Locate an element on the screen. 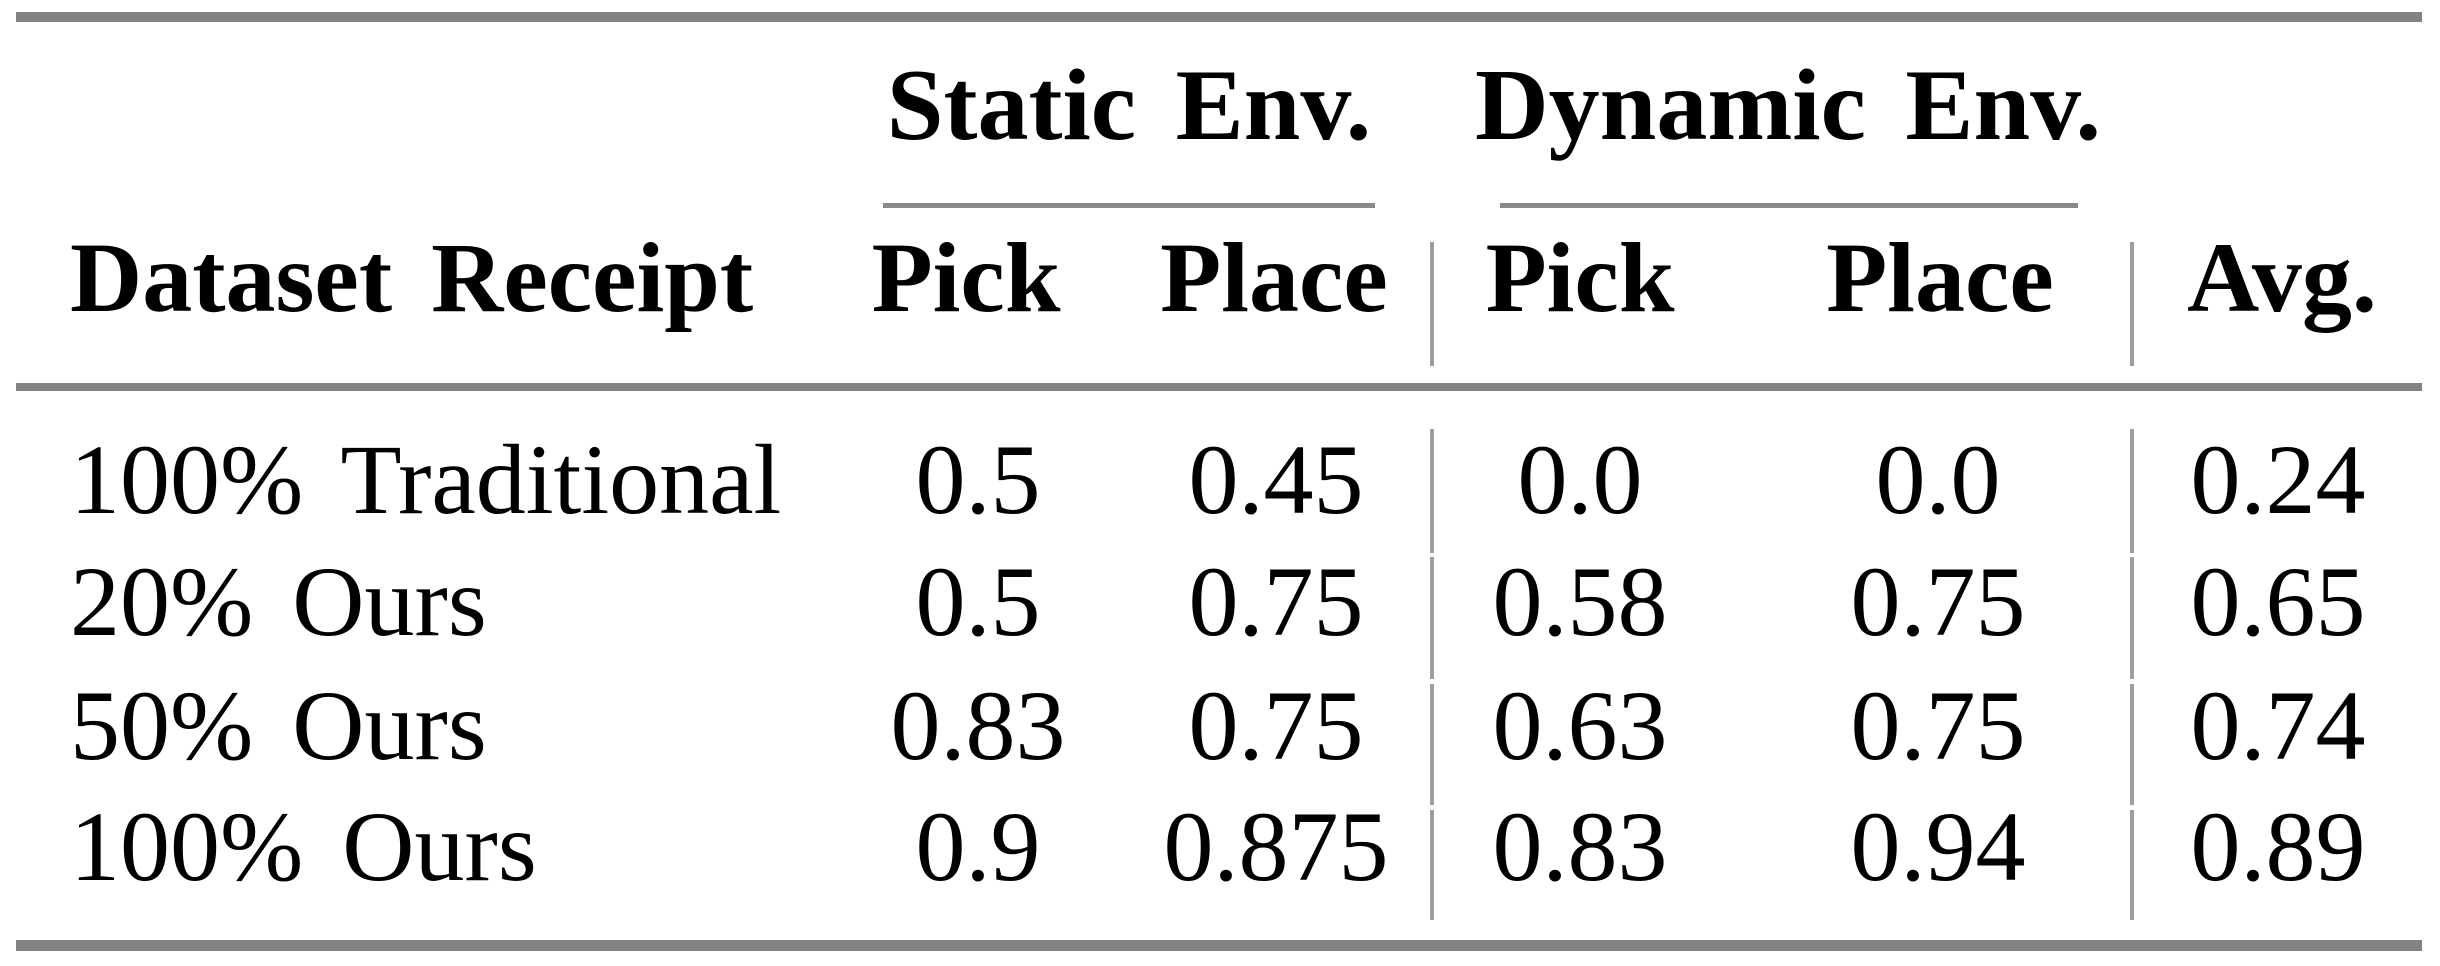  cell-dynamic-place: 0.0 is located at coordinates (1938, 479).